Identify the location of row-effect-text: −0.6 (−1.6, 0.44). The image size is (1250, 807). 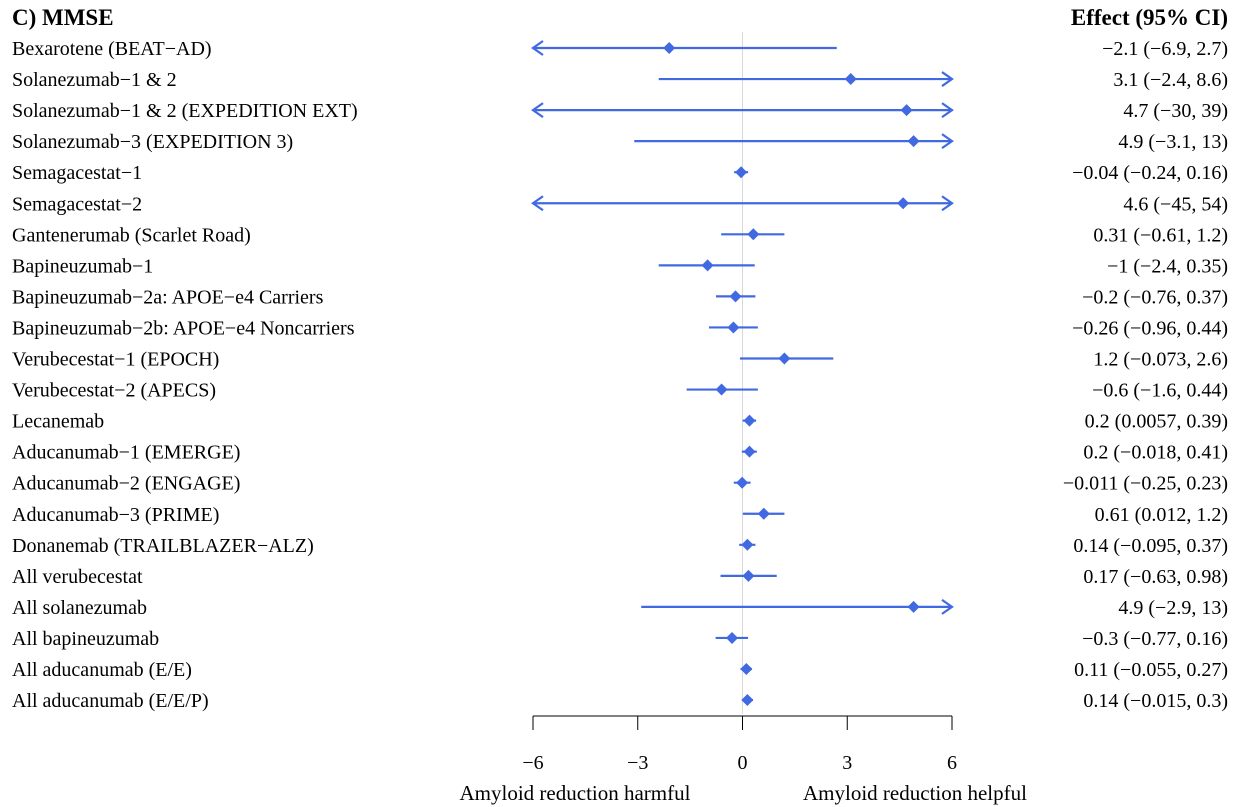
(1160, 391).